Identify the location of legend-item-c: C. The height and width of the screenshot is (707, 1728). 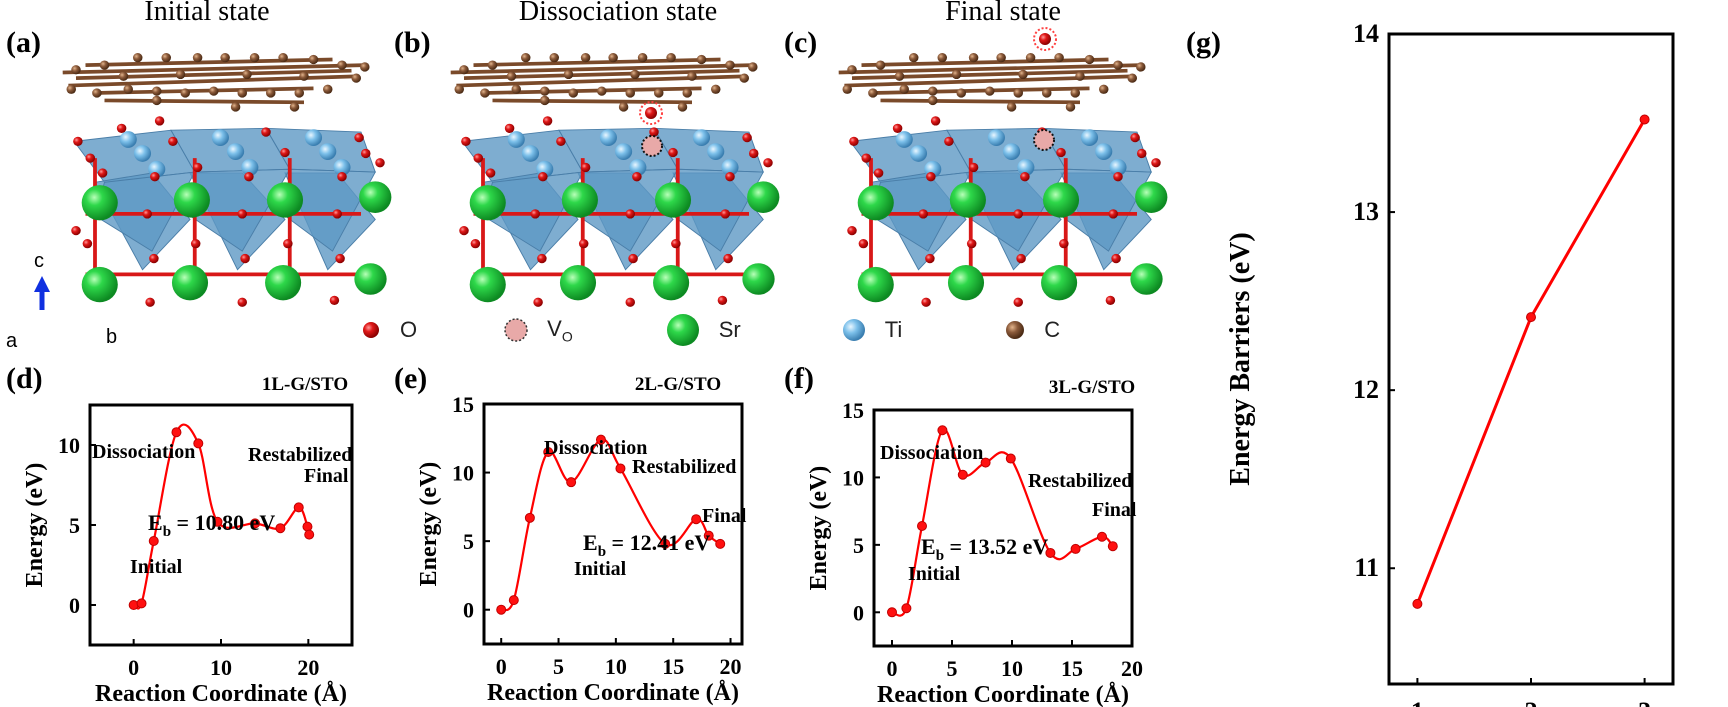
(1032, 330).